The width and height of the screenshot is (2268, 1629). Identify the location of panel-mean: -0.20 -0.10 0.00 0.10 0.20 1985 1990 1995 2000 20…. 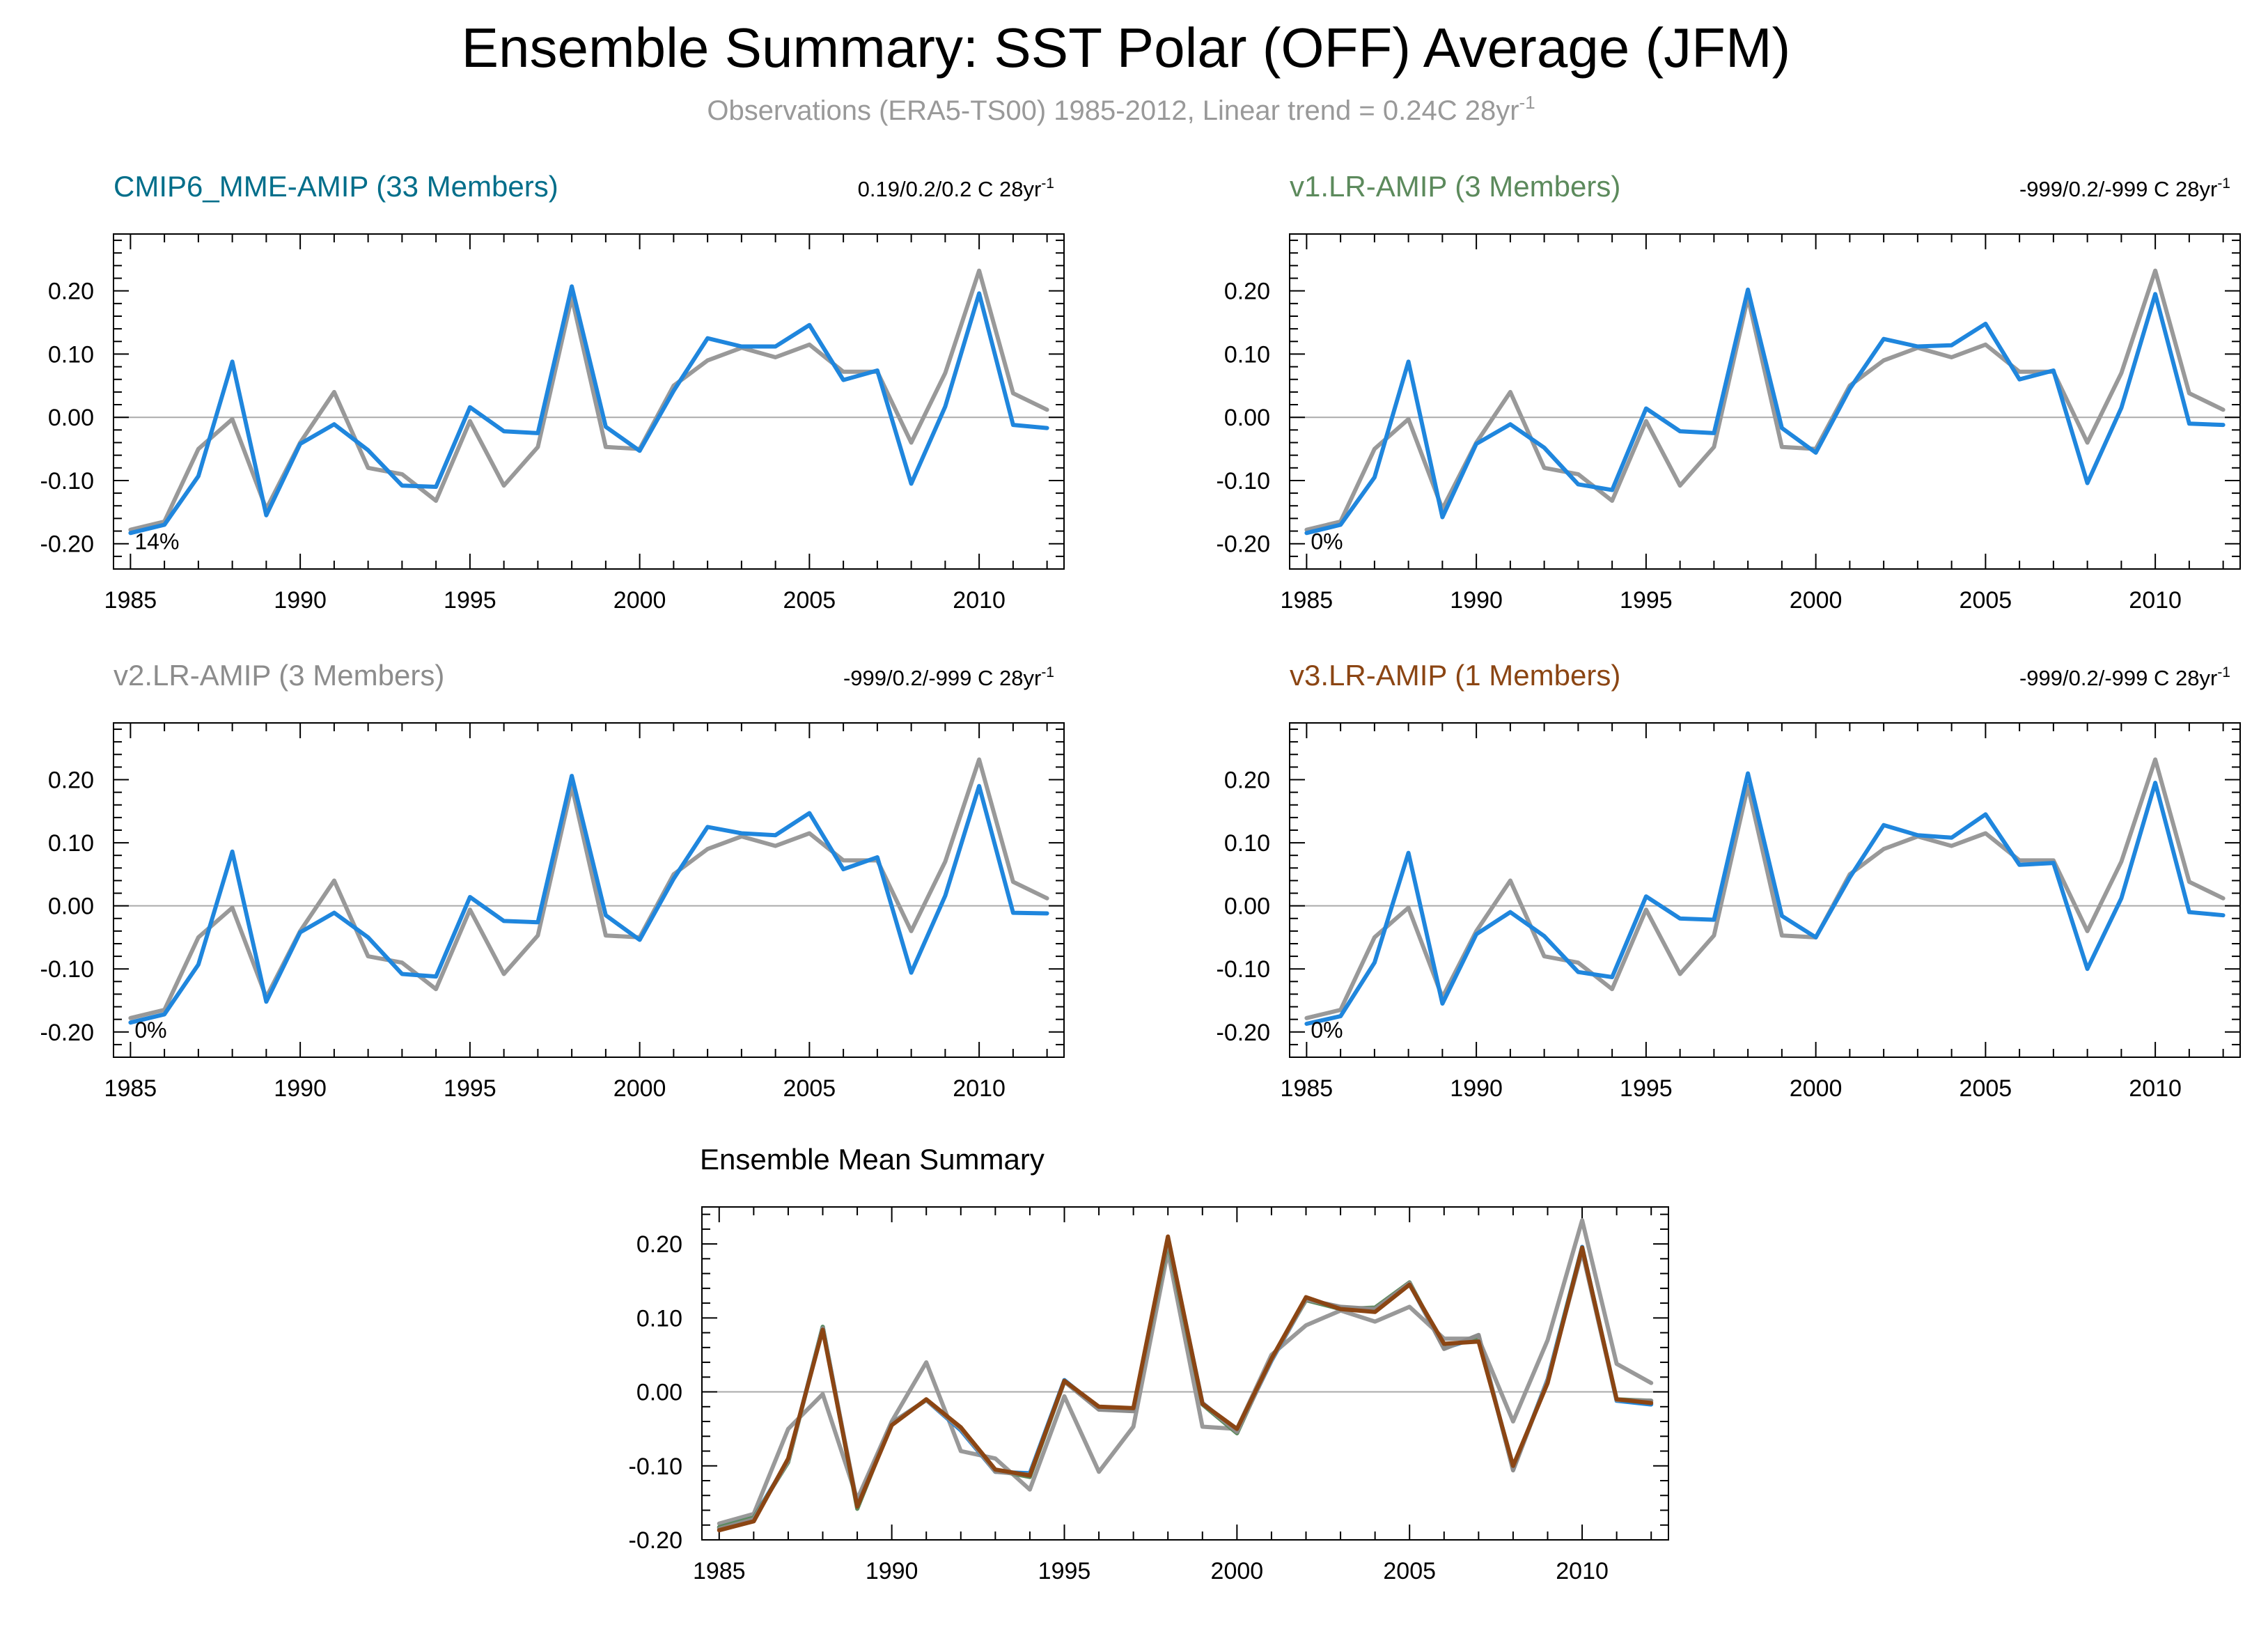
(1149, 1363).